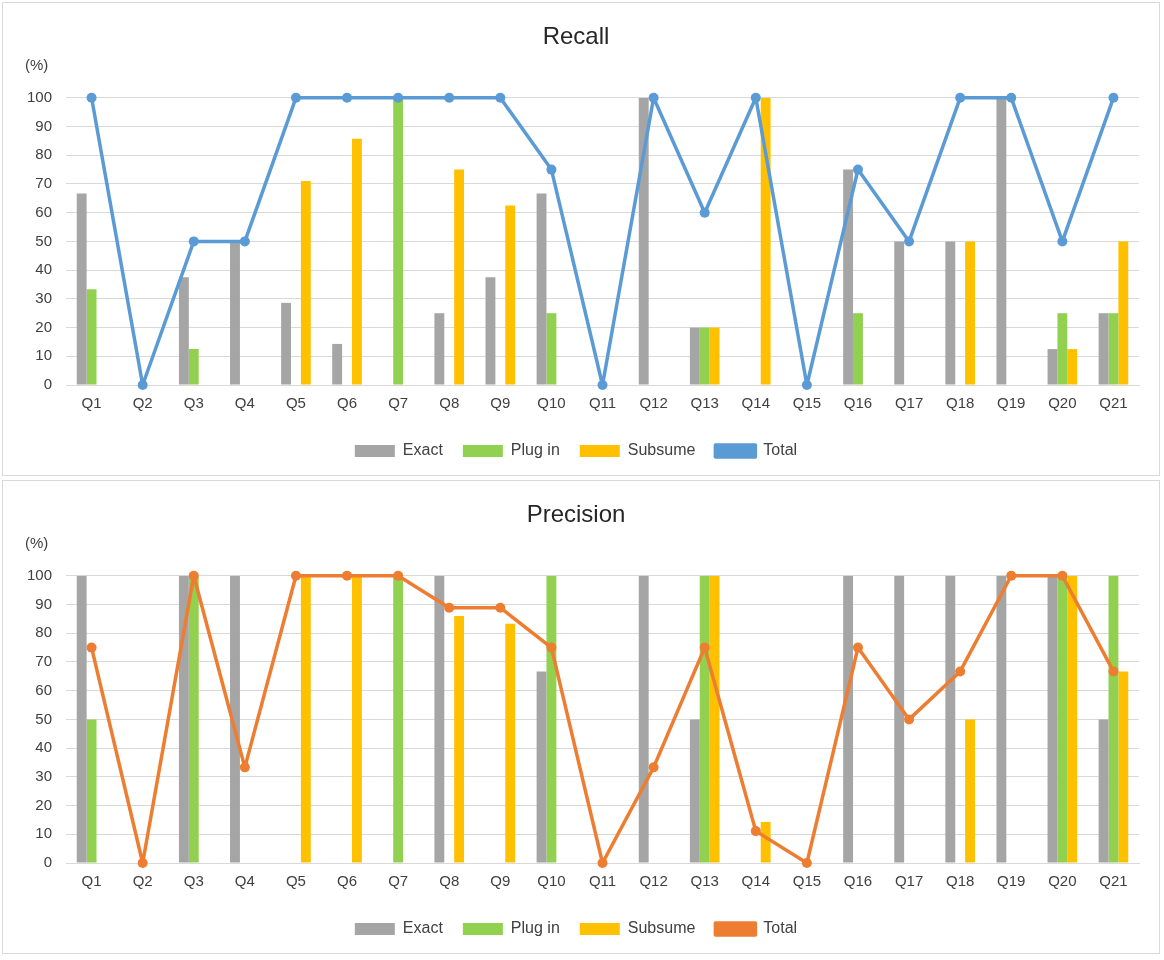  I want to click on x-tick-label: Q17, so click(909, 403).